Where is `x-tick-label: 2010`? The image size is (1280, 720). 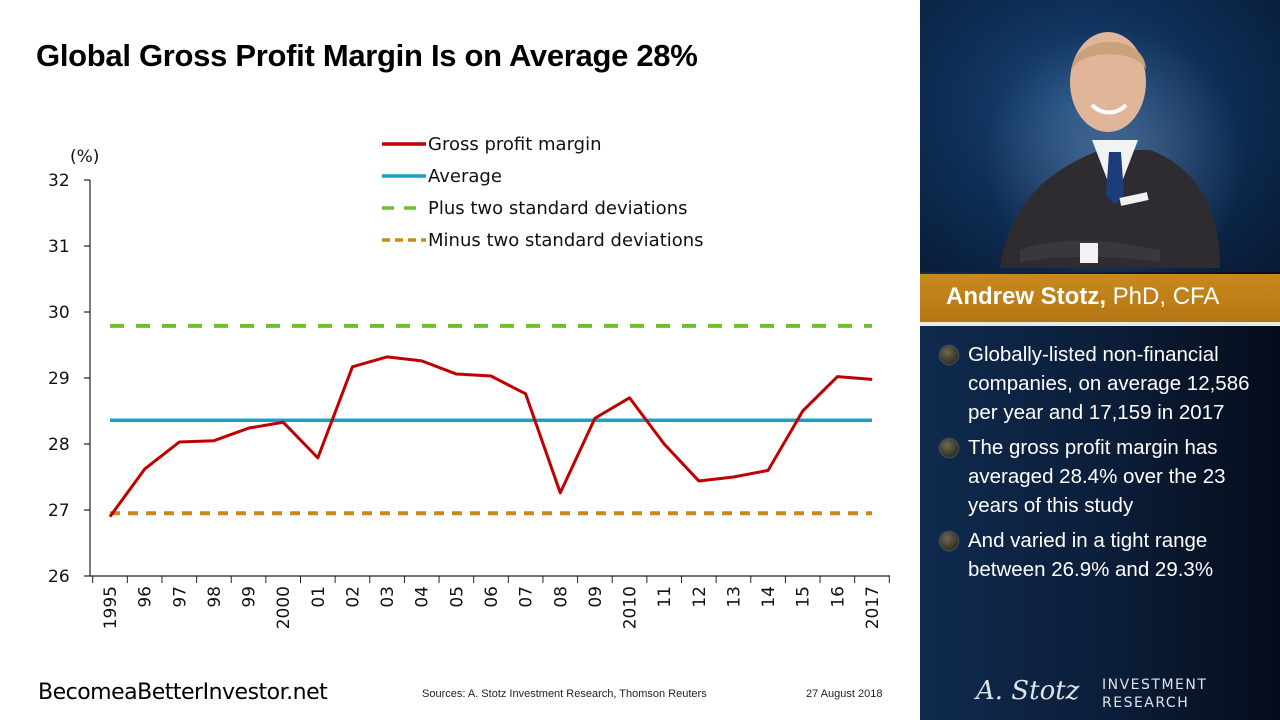
x-tick-label: 2010 is located at coordinates (631, 607).